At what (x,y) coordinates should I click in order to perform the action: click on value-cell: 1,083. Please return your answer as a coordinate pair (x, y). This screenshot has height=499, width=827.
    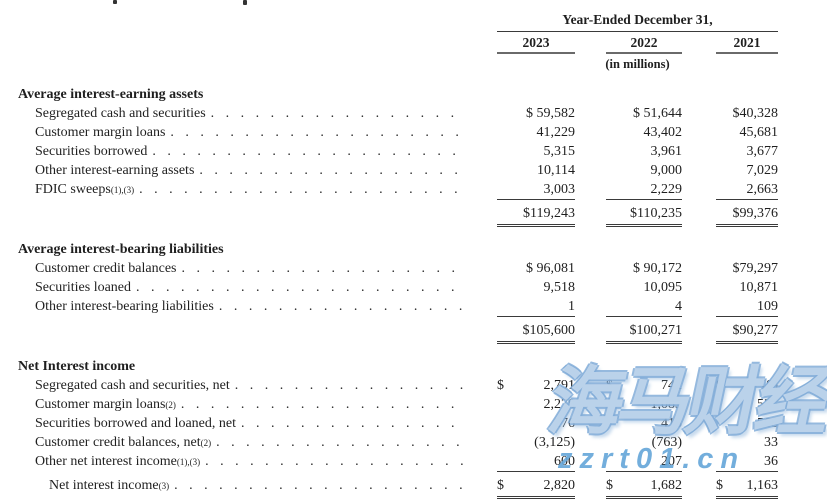
    Looking at the image, I should click on (644, 404).